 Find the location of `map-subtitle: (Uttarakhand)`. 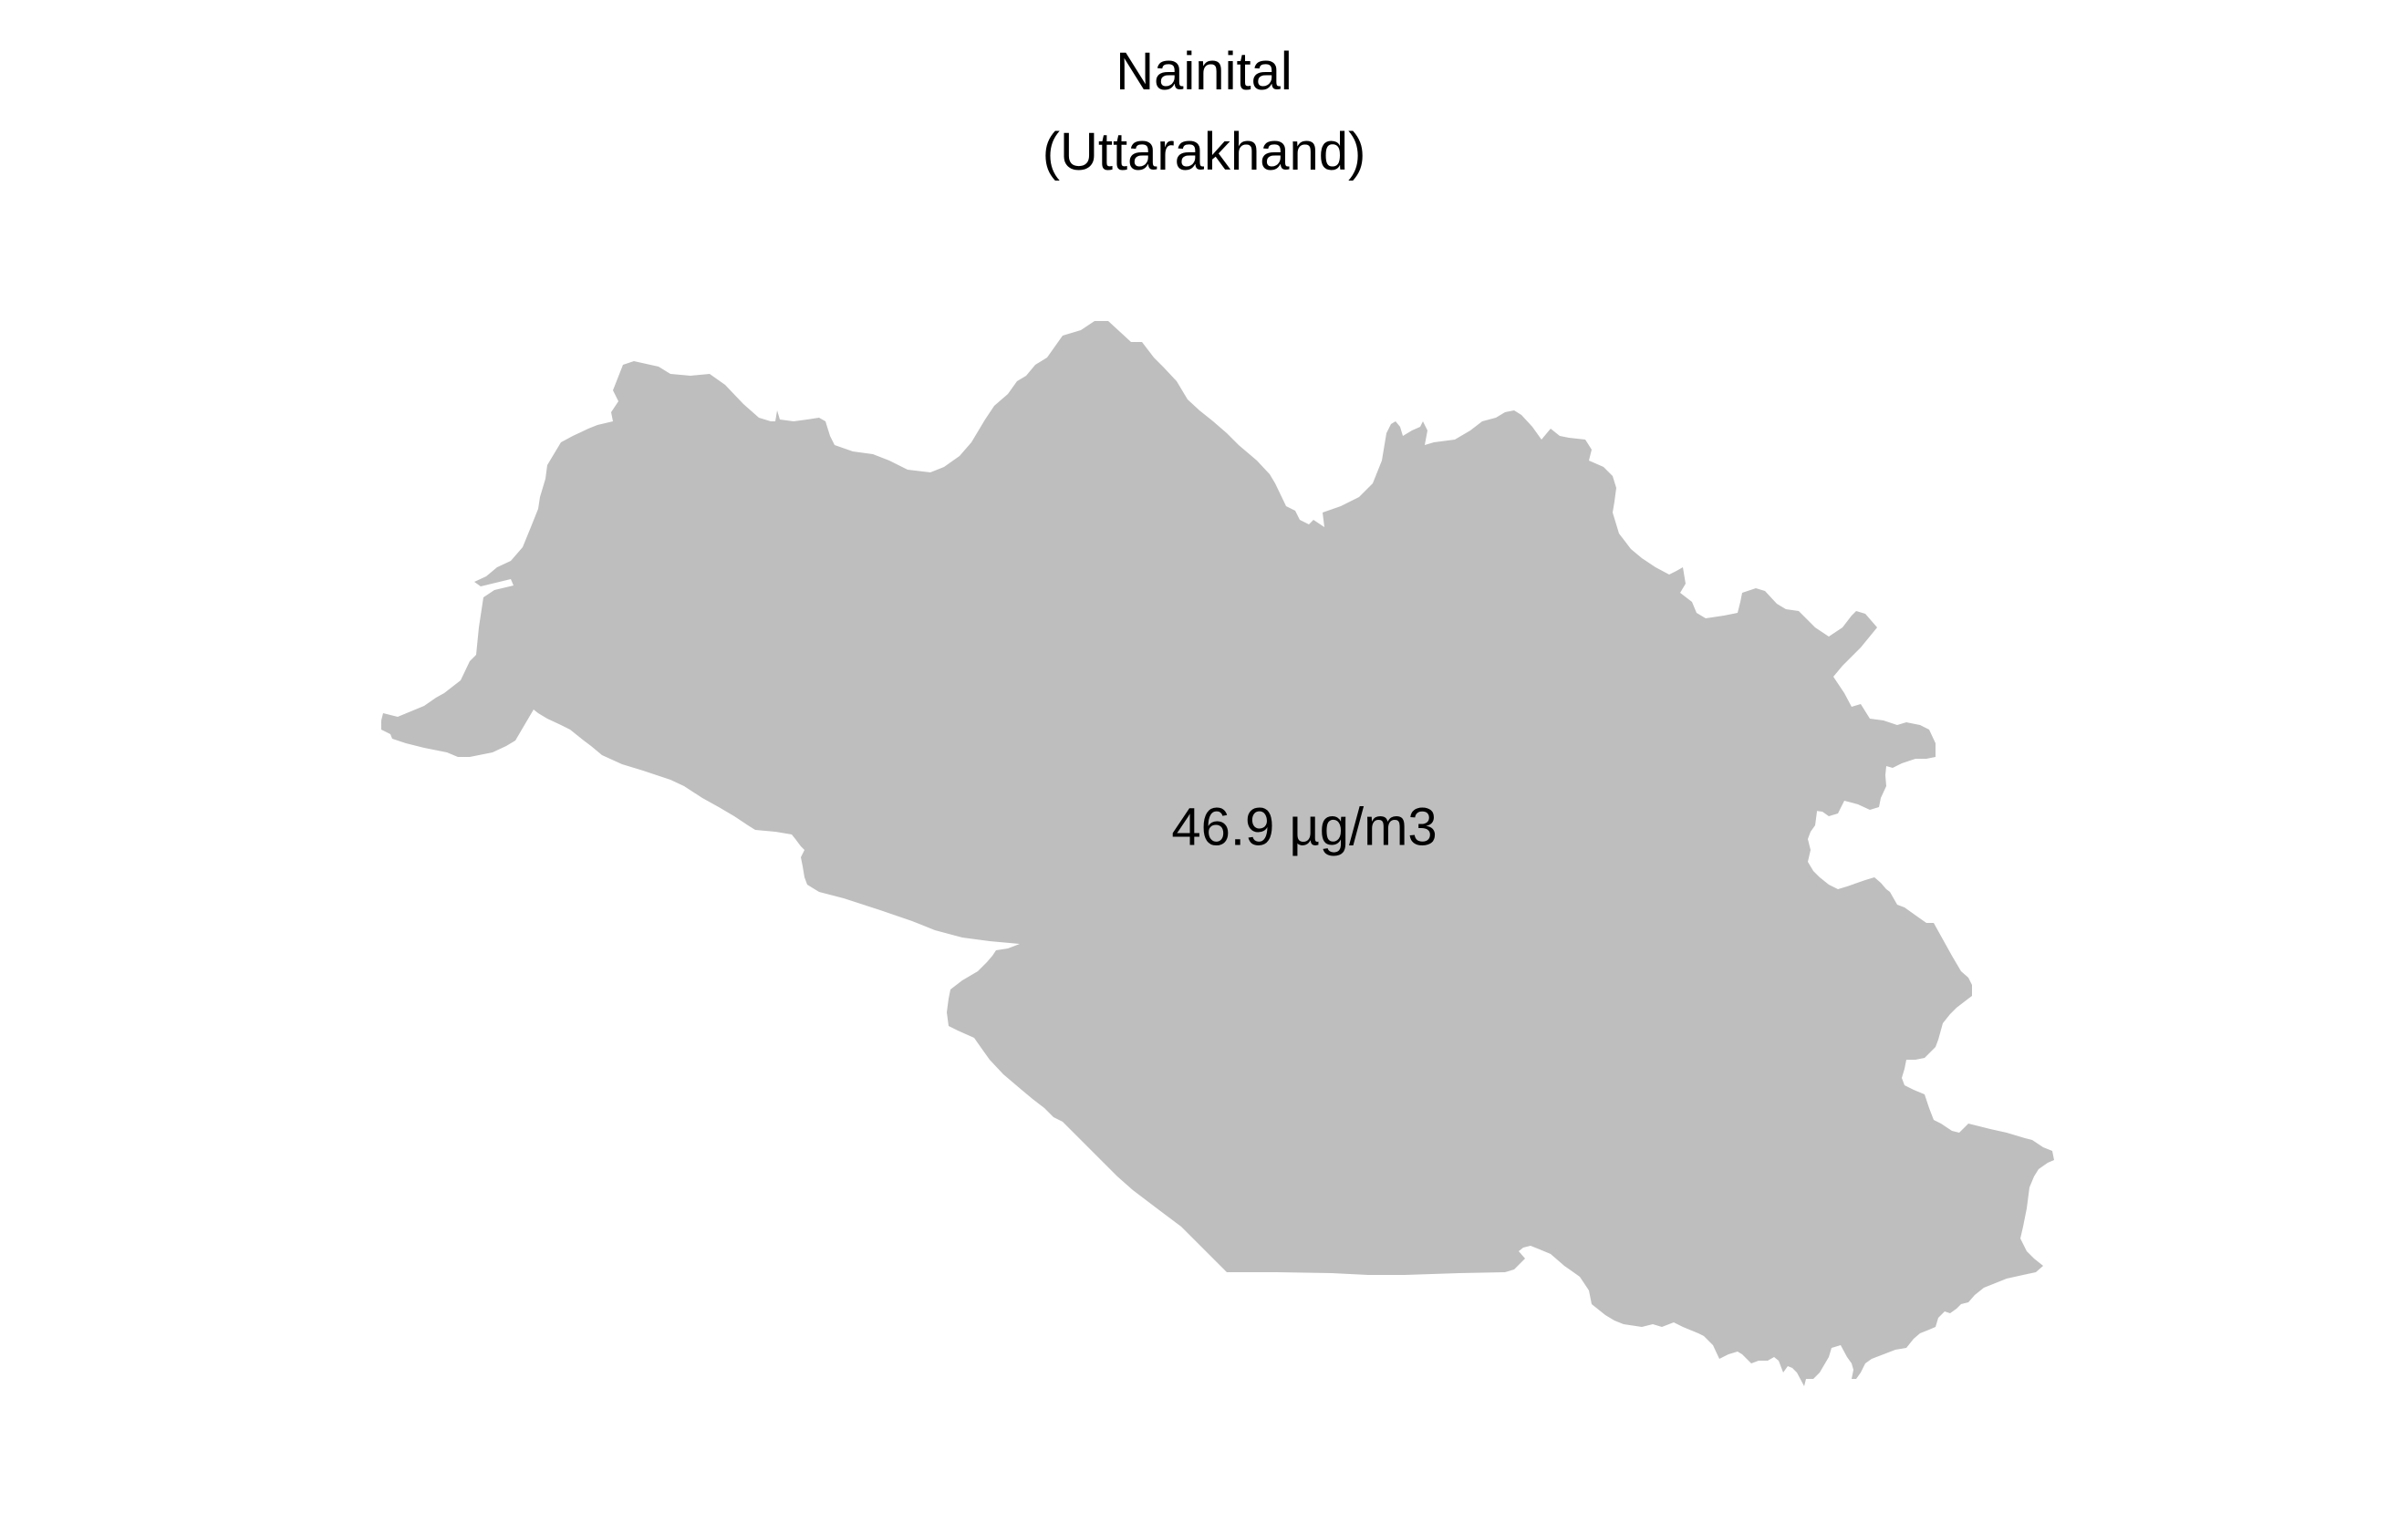

map-subtitle: (Uttarakhand) is located at coordinates (1204, 151).